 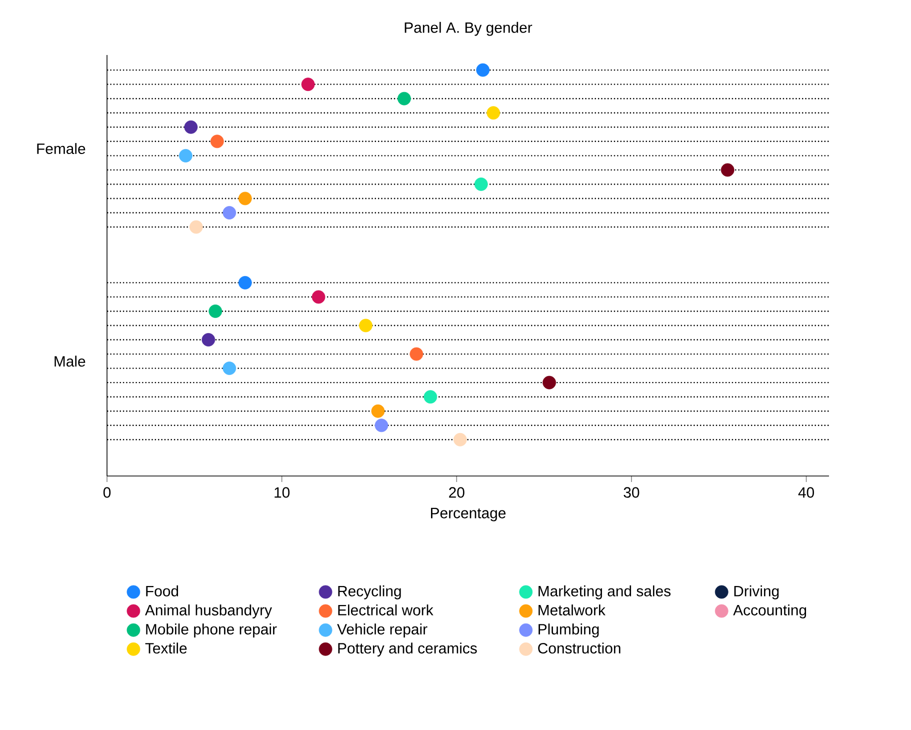 What do you see at coordinates (572, 610) in the screenshot?
I see `legend-label: Metalwork` at bounding box center [572, 610].